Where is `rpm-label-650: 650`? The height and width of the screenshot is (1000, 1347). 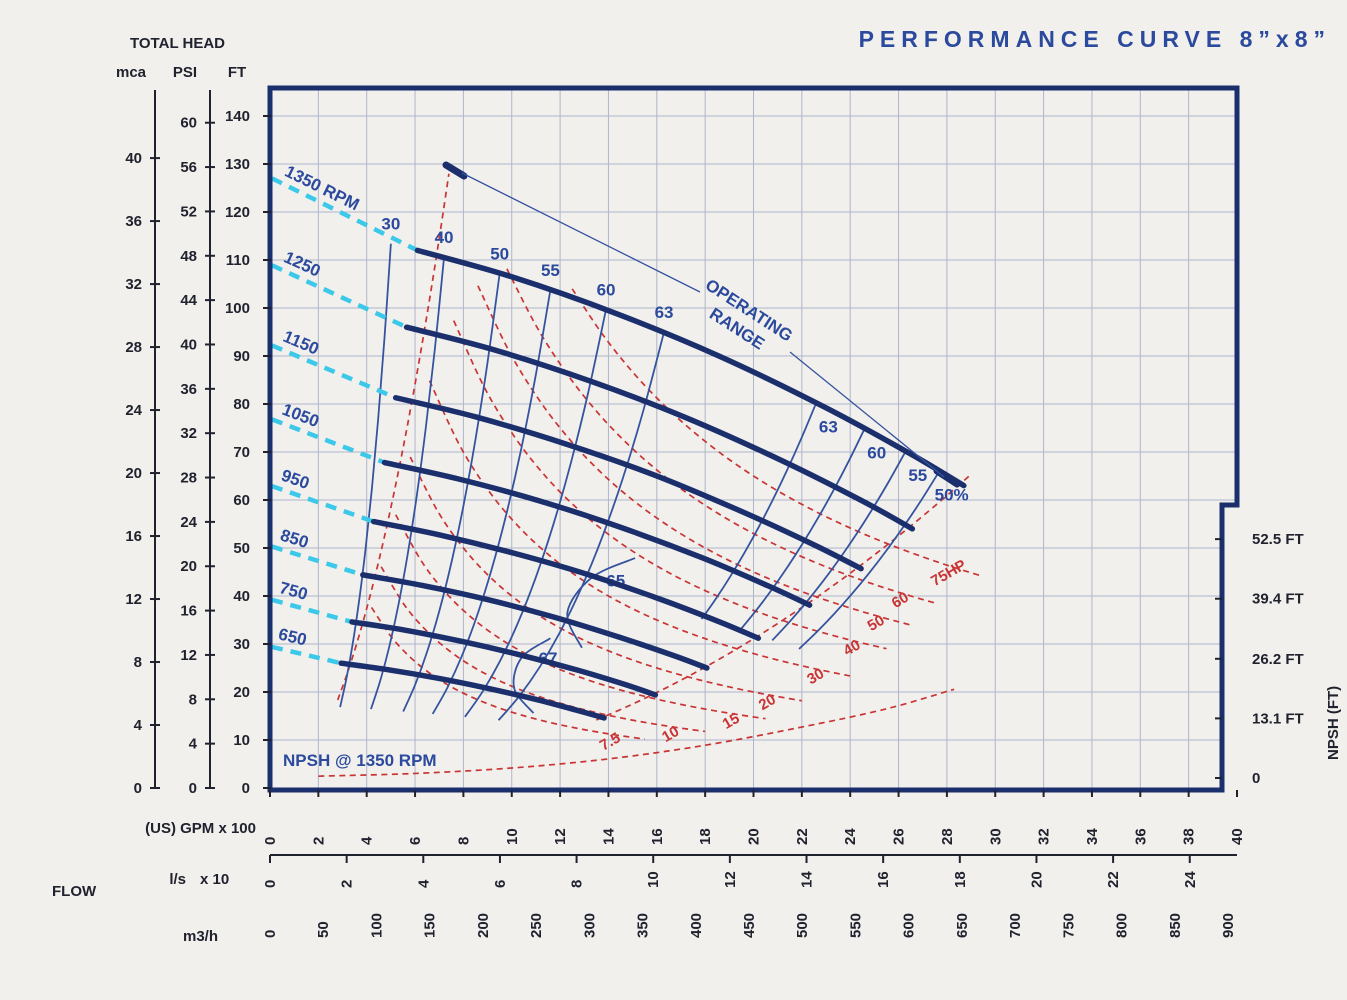 rpm-label-650: 650 is located at coordinates (293, 637).